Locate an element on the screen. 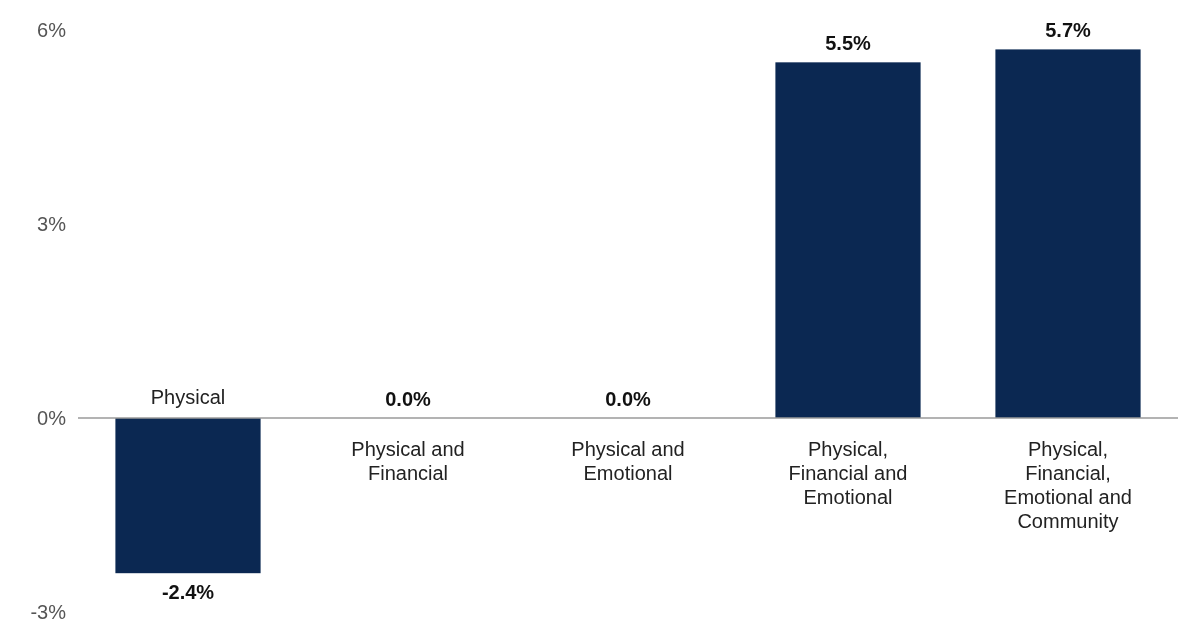 Image resolution: width=1186 pixels, height=634 pixels. x-tick-label: Physical and Emotional is located at coordinates (628, 461).